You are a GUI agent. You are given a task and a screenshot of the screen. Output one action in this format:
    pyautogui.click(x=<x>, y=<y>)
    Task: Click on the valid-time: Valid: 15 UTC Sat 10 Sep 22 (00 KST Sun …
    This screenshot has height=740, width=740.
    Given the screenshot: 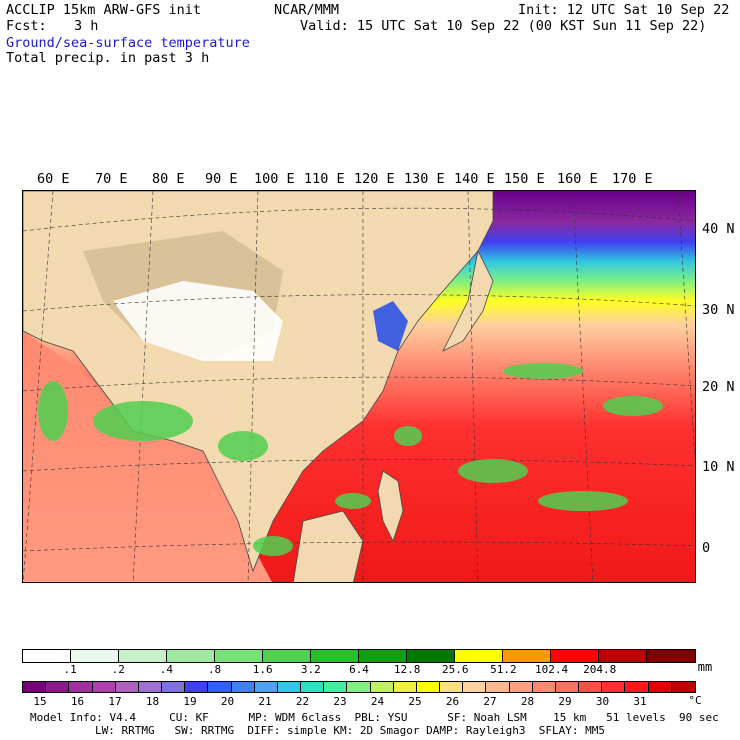 What is the action you would take?
    pyautogui.click(x=503, y=26)
    